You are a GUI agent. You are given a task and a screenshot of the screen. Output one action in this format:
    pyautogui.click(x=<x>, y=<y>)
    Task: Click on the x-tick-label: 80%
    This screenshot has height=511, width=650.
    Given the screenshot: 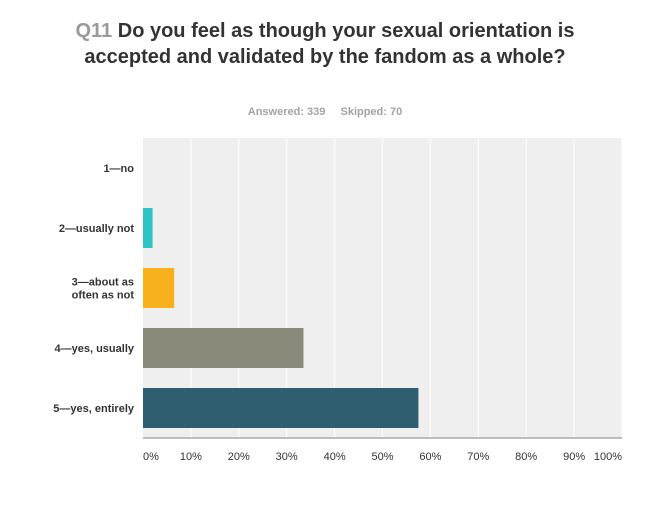 What is the action you would take?
    pyautogui.click(x=526, y=457)
    